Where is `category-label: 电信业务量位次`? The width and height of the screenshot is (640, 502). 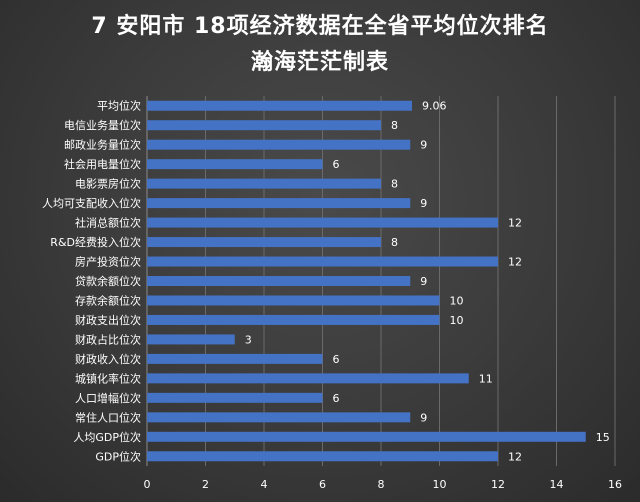
category-label: 电信业务量位次 is located at coordinates (102, 125).